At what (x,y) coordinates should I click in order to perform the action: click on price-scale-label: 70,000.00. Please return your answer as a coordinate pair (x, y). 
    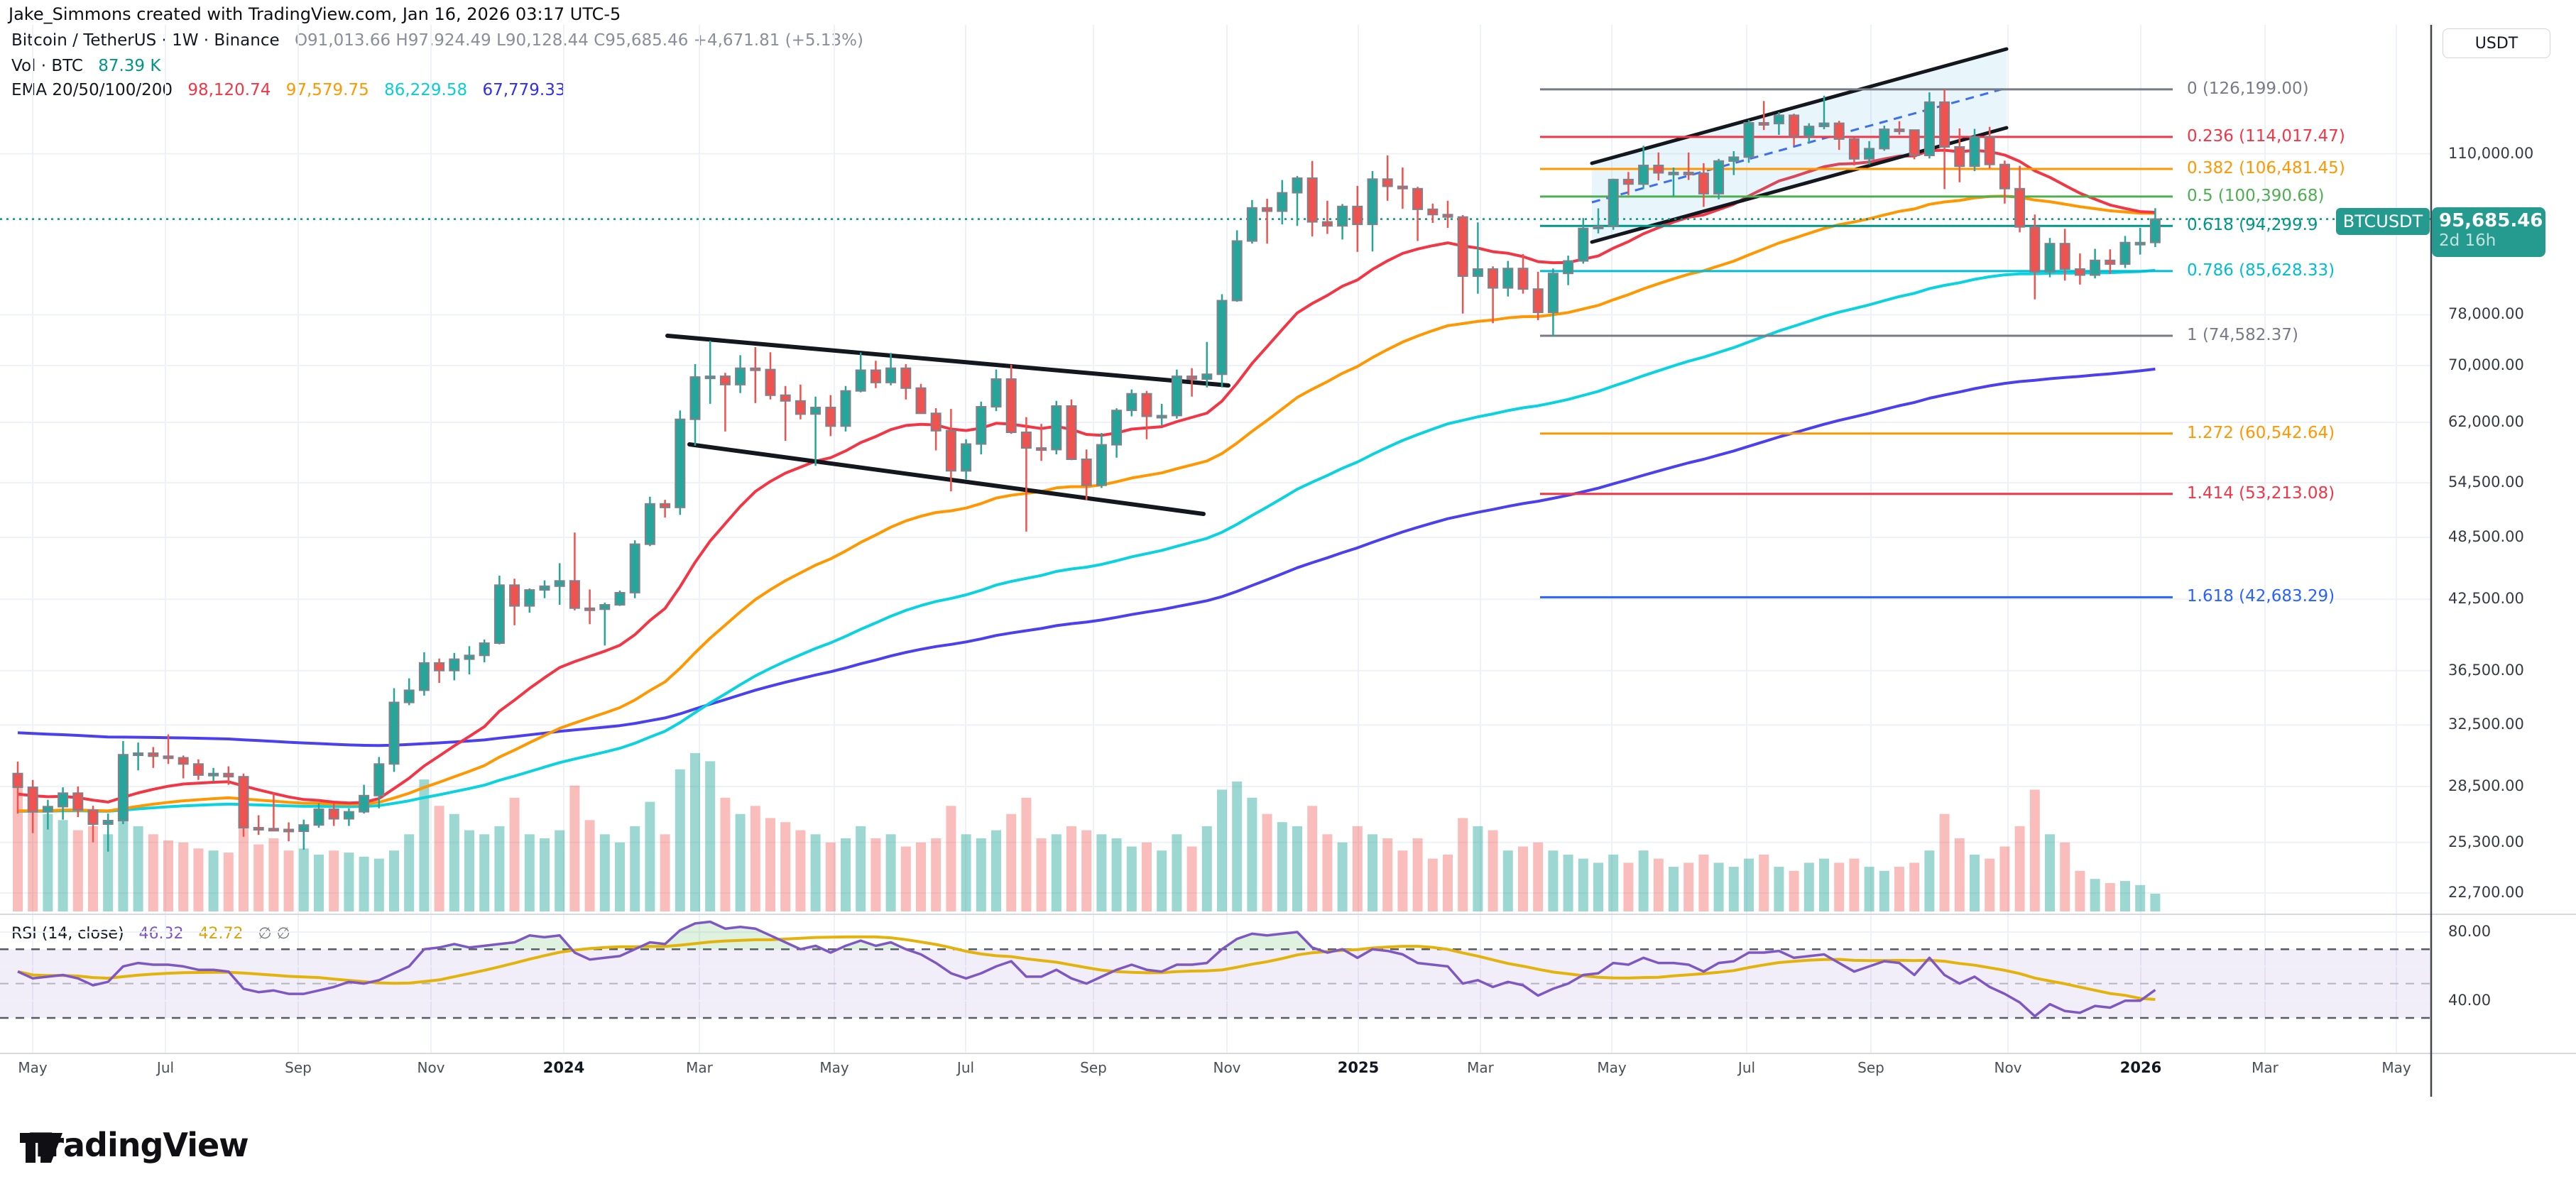
    Looking at the image, I should click on (2486, 364).